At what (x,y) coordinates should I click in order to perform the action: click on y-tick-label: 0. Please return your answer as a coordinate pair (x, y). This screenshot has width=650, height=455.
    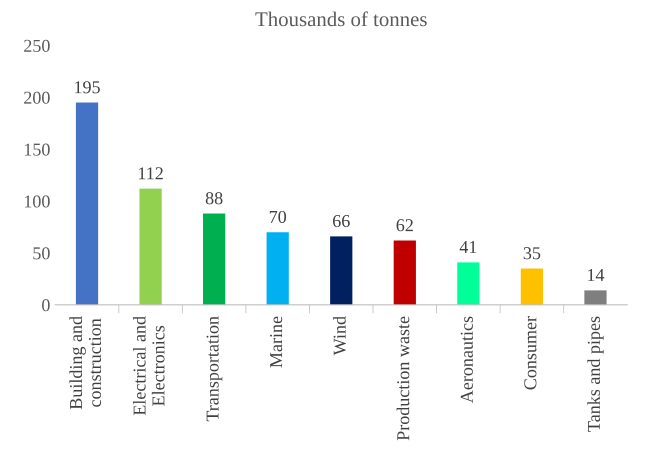
    Looking at the image, I should click on (46, 305).